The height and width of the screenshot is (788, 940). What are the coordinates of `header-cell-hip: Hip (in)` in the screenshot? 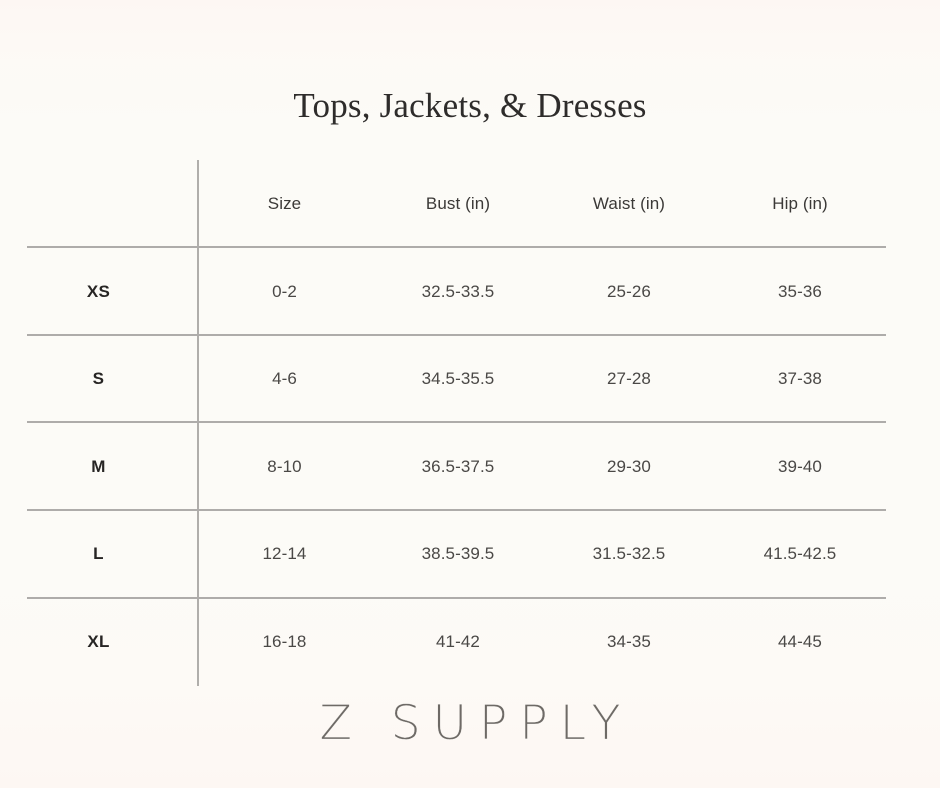 It's located at (800, 203).